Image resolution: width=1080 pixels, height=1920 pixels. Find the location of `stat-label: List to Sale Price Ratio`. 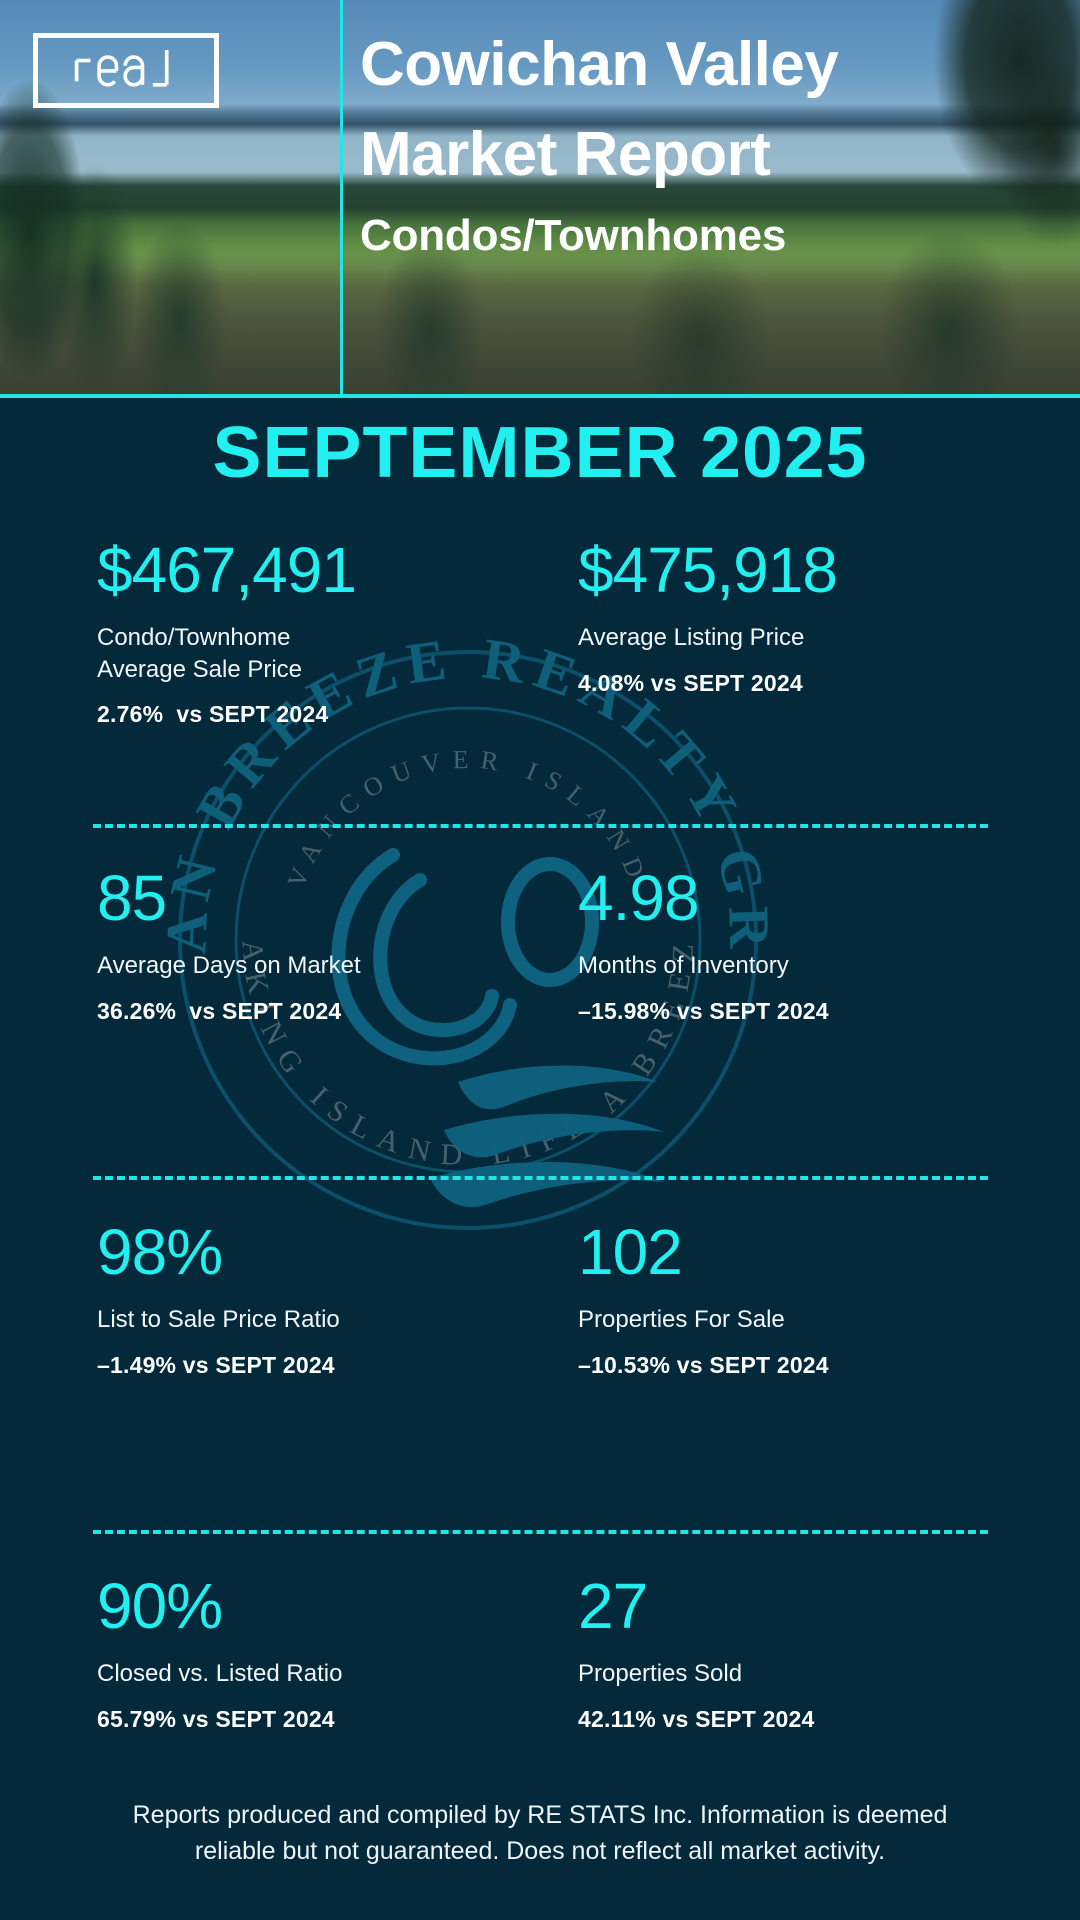

stat-label: List to Sale Price Ratio is located at coordinates (218, 1319).